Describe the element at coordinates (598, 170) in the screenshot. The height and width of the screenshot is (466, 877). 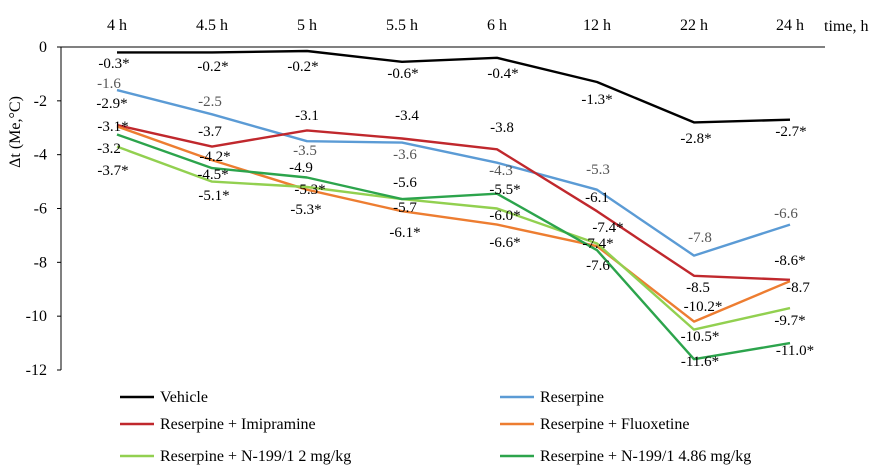
I see `data-label: -5.3` at that location.